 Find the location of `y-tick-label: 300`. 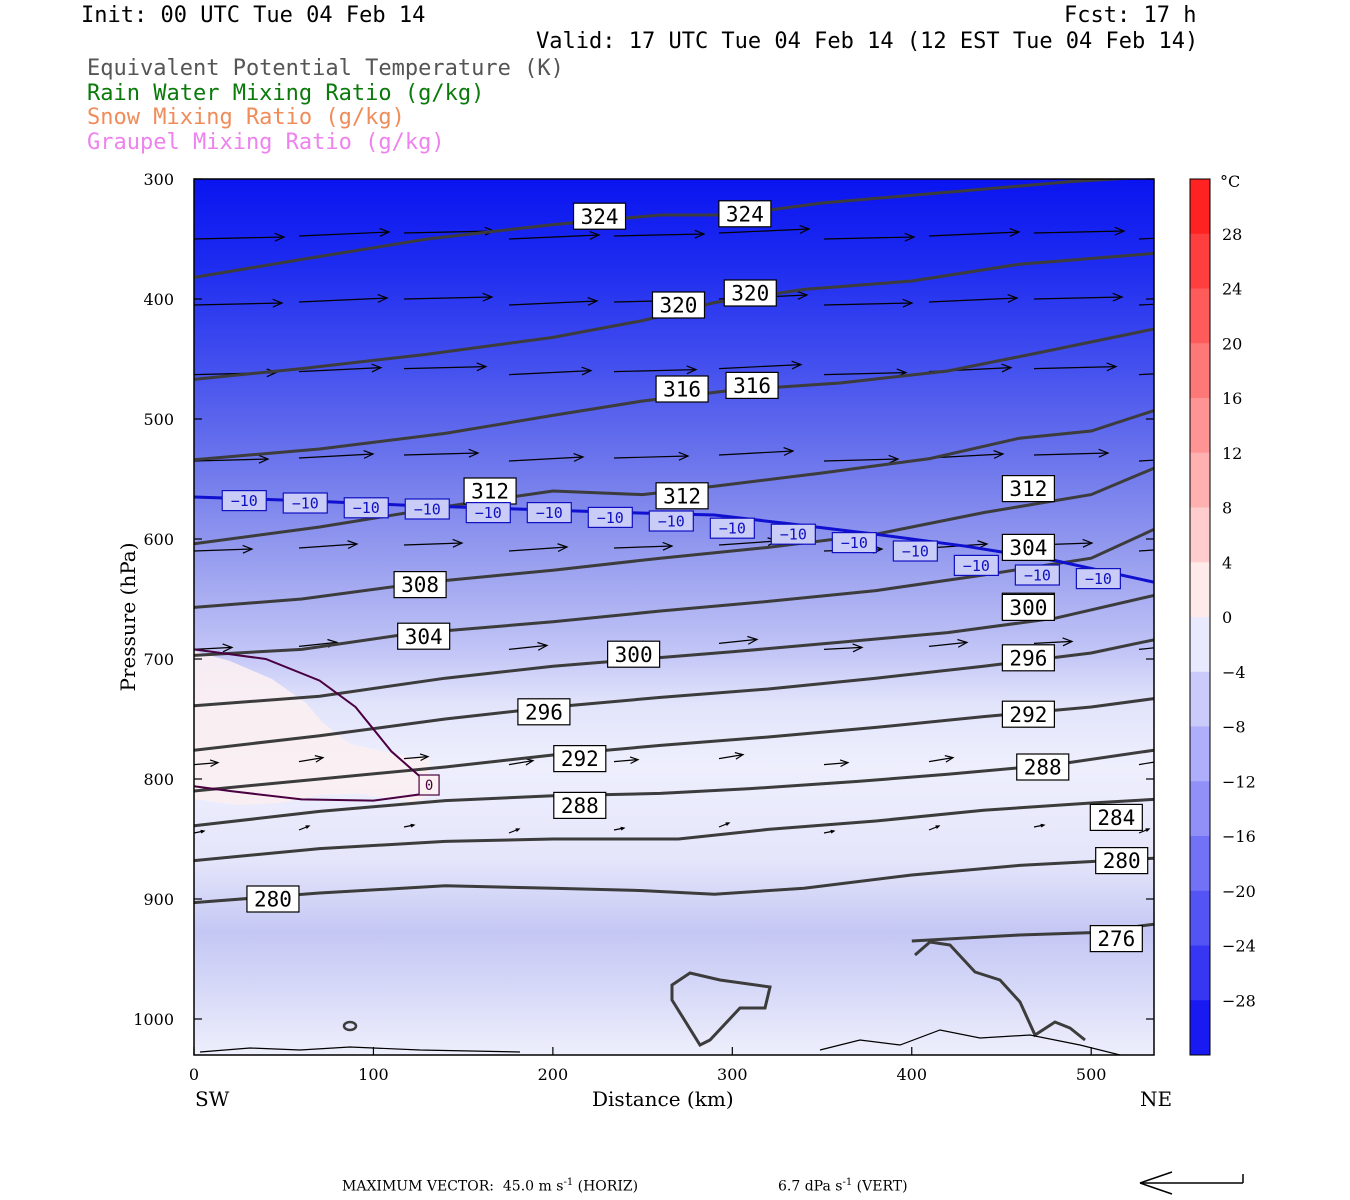

y-tick-label: 300 is located at coordinates (158, 179).